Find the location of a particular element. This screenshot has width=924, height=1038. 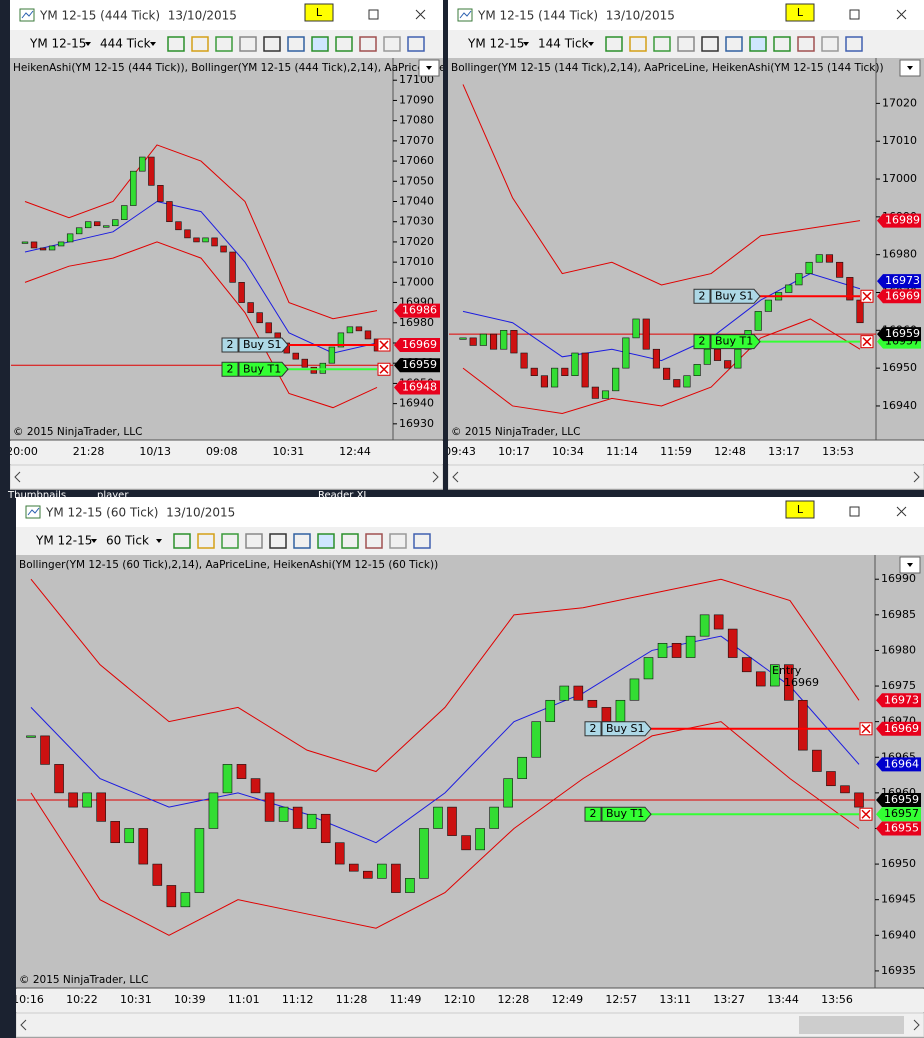

interval-selector: 444 Tick is located at coordinates (125, 44).